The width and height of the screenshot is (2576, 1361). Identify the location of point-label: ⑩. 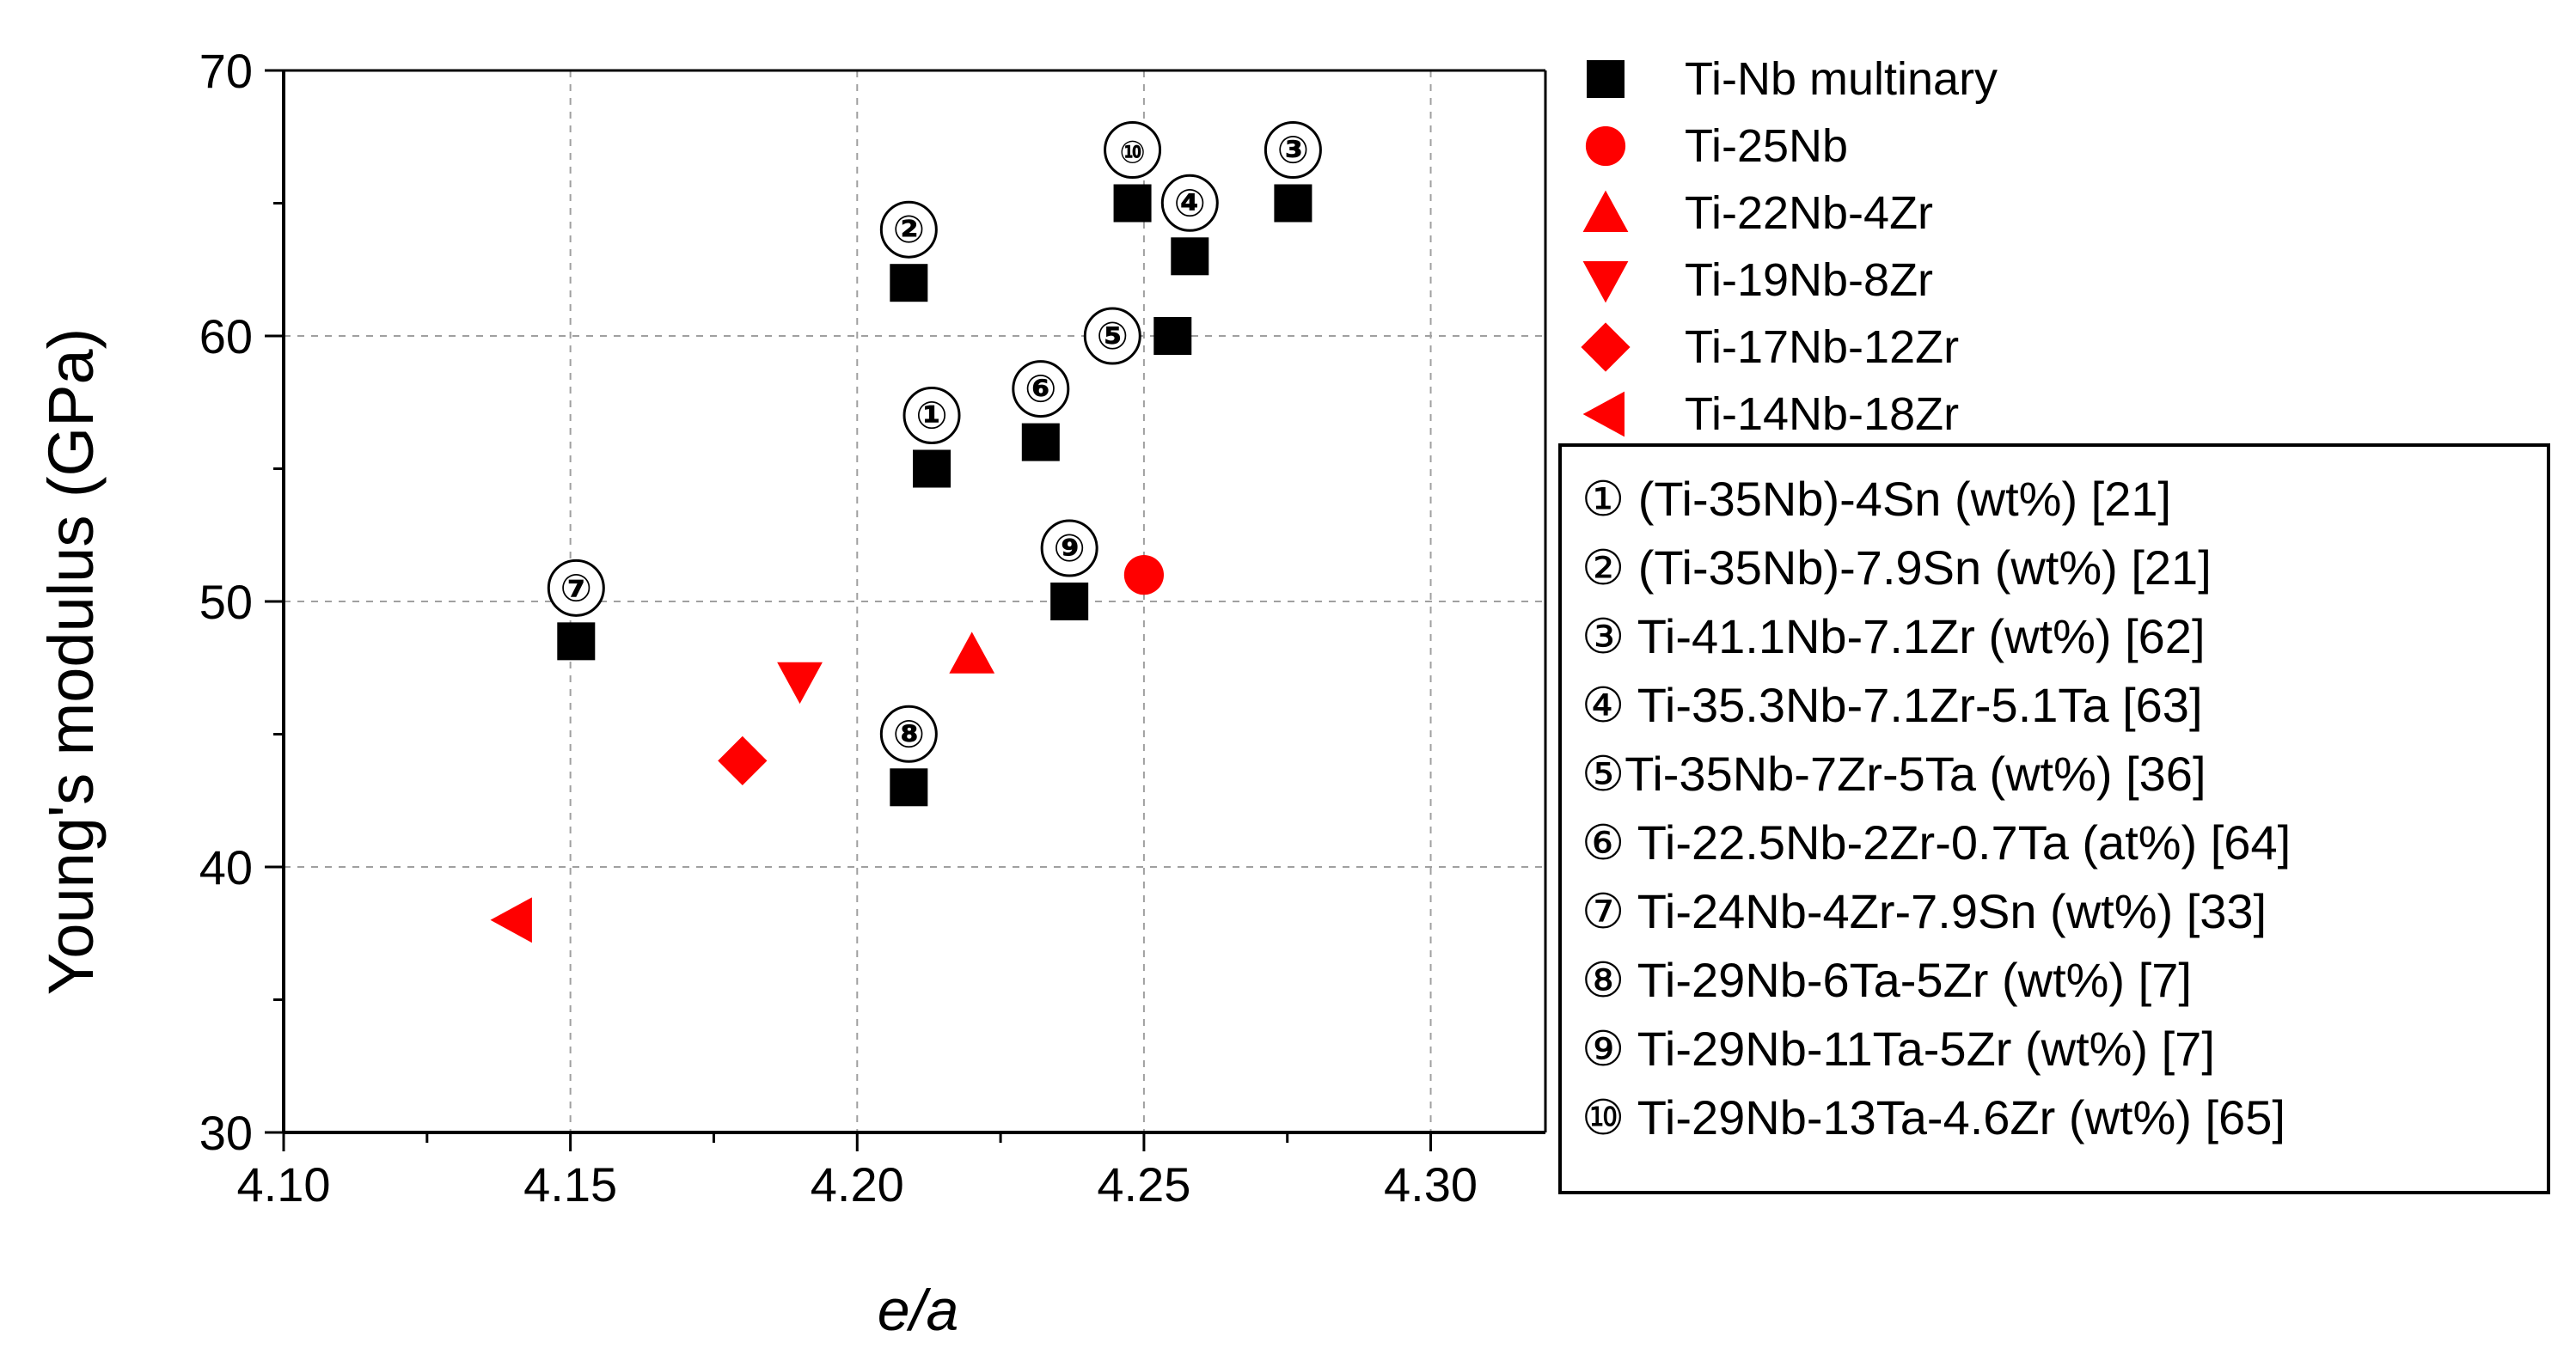
(1132, 153).